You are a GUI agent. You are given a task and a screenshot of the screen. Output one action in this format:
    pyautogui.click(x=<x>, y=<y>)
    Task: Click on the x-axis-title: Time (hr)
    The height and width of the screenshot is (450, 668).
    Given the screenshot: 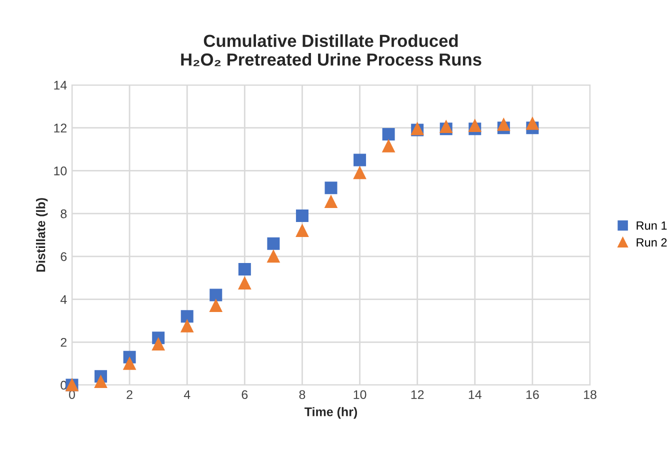 What is the action you would take?
    pyautogui.click(x=331, y=413)
    